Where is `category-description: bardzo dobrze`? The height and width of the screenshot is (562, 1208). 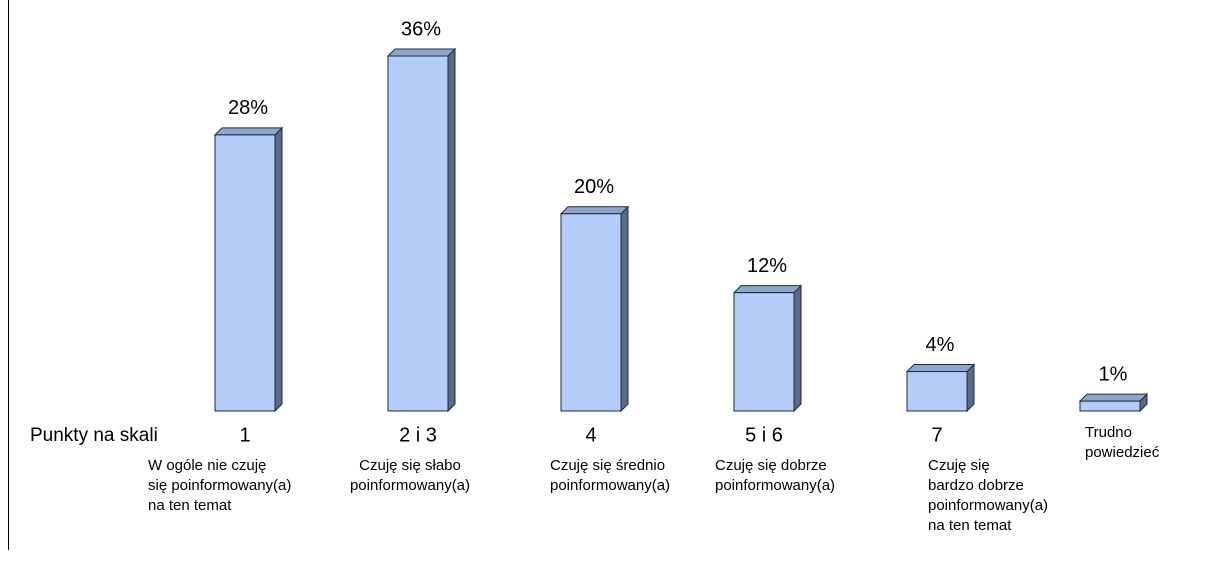
category-description: bardzo dobrze is located at coordinates (976, 485).